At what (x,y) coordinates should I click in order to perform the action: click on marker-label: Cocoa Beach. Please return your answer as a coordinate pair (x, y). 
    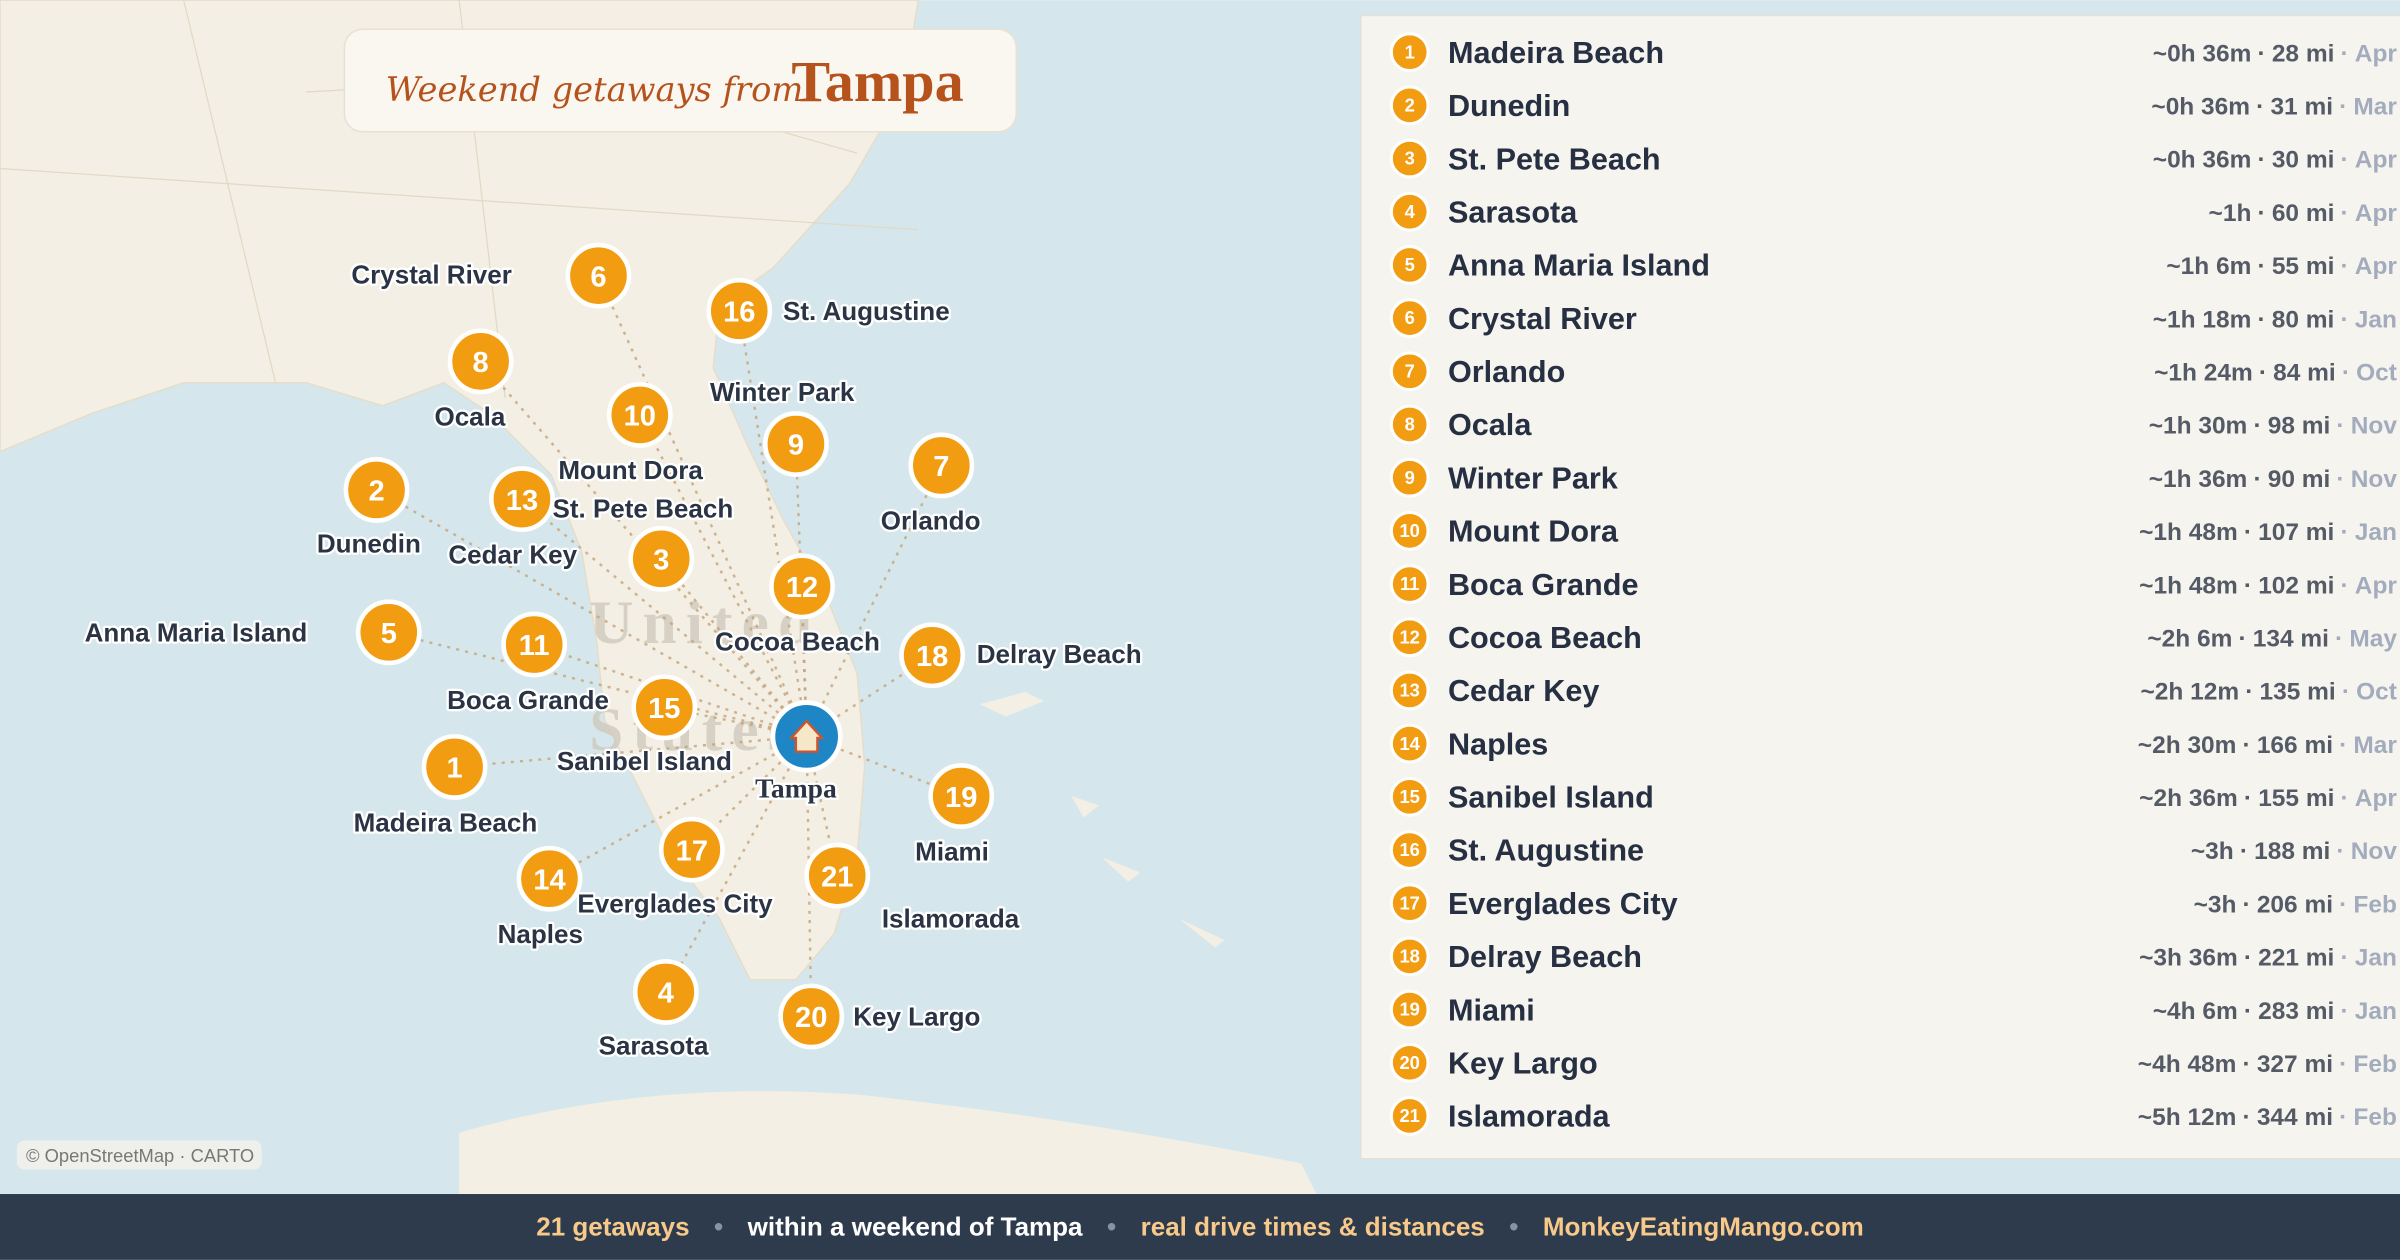
    Looking at the image, I should click on (797, 642).